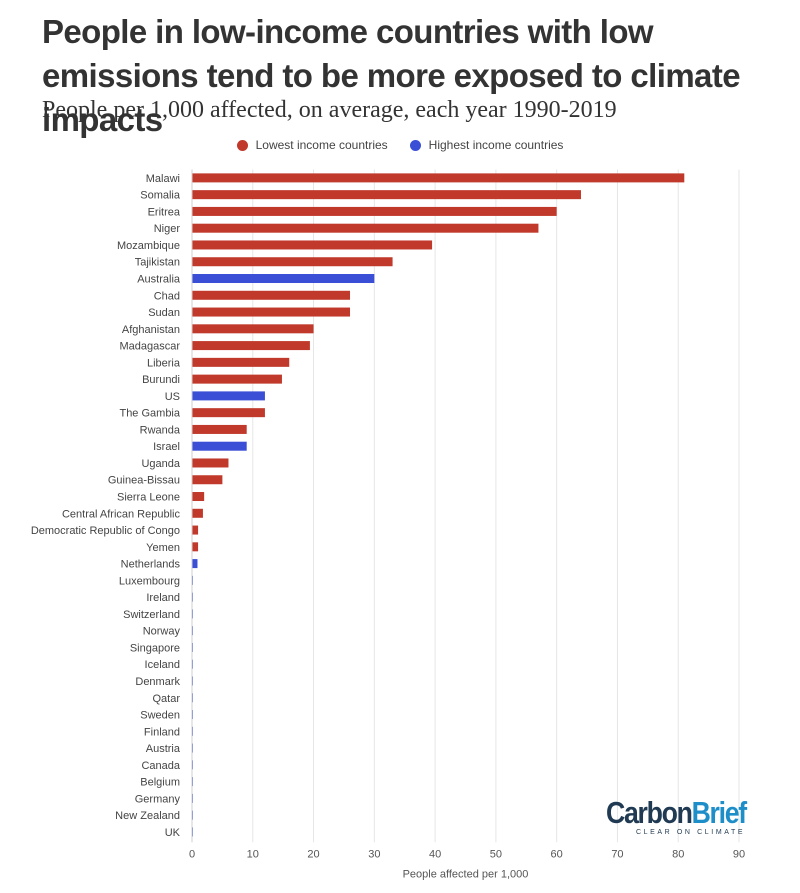 This screenshot has width=800, height=893. I want to click on category-label-israel: Israel, so click(166, 447).